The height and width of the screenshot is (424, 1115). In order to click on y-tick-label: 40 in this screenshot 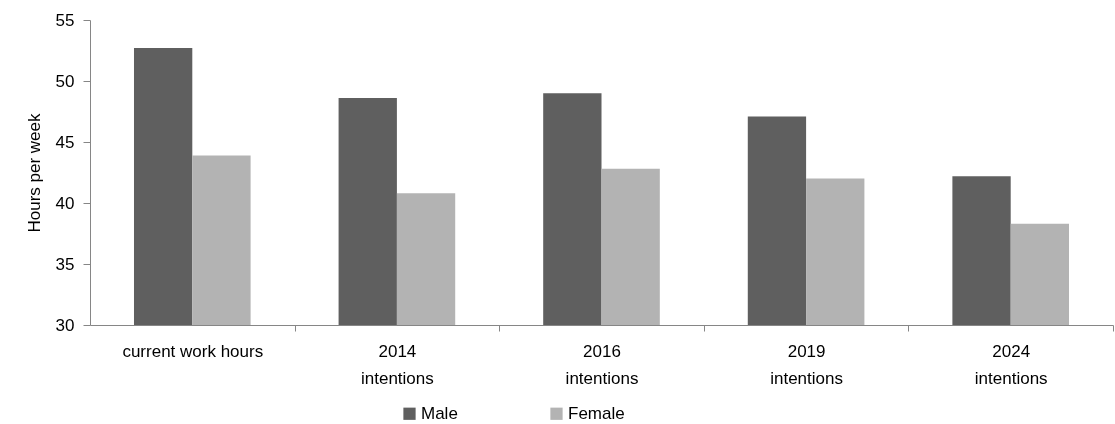, I will do `click(65, 203)`.